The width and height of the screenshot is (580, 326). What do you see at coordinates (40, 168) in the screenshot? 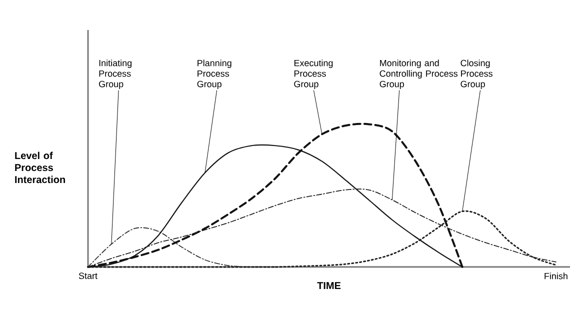
I see `y-axis-title: Level of Process Interaction` at bounding box center [40, 168].